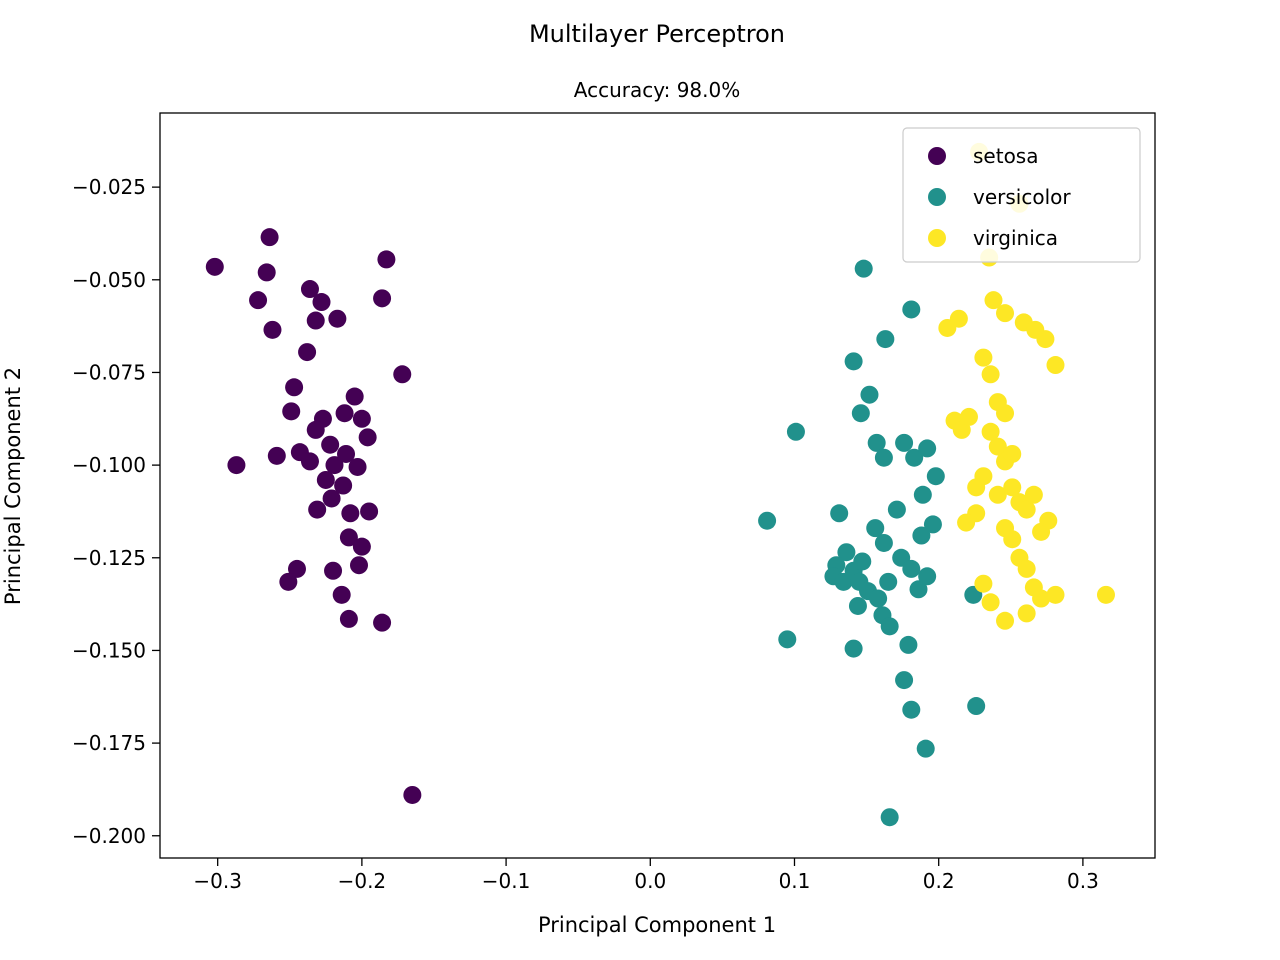 This screenshot has height=960, width=1280. Describe the element at coordinates (109, 650) in the screenshot. I see `y-tick-label: −0.150` at that location.